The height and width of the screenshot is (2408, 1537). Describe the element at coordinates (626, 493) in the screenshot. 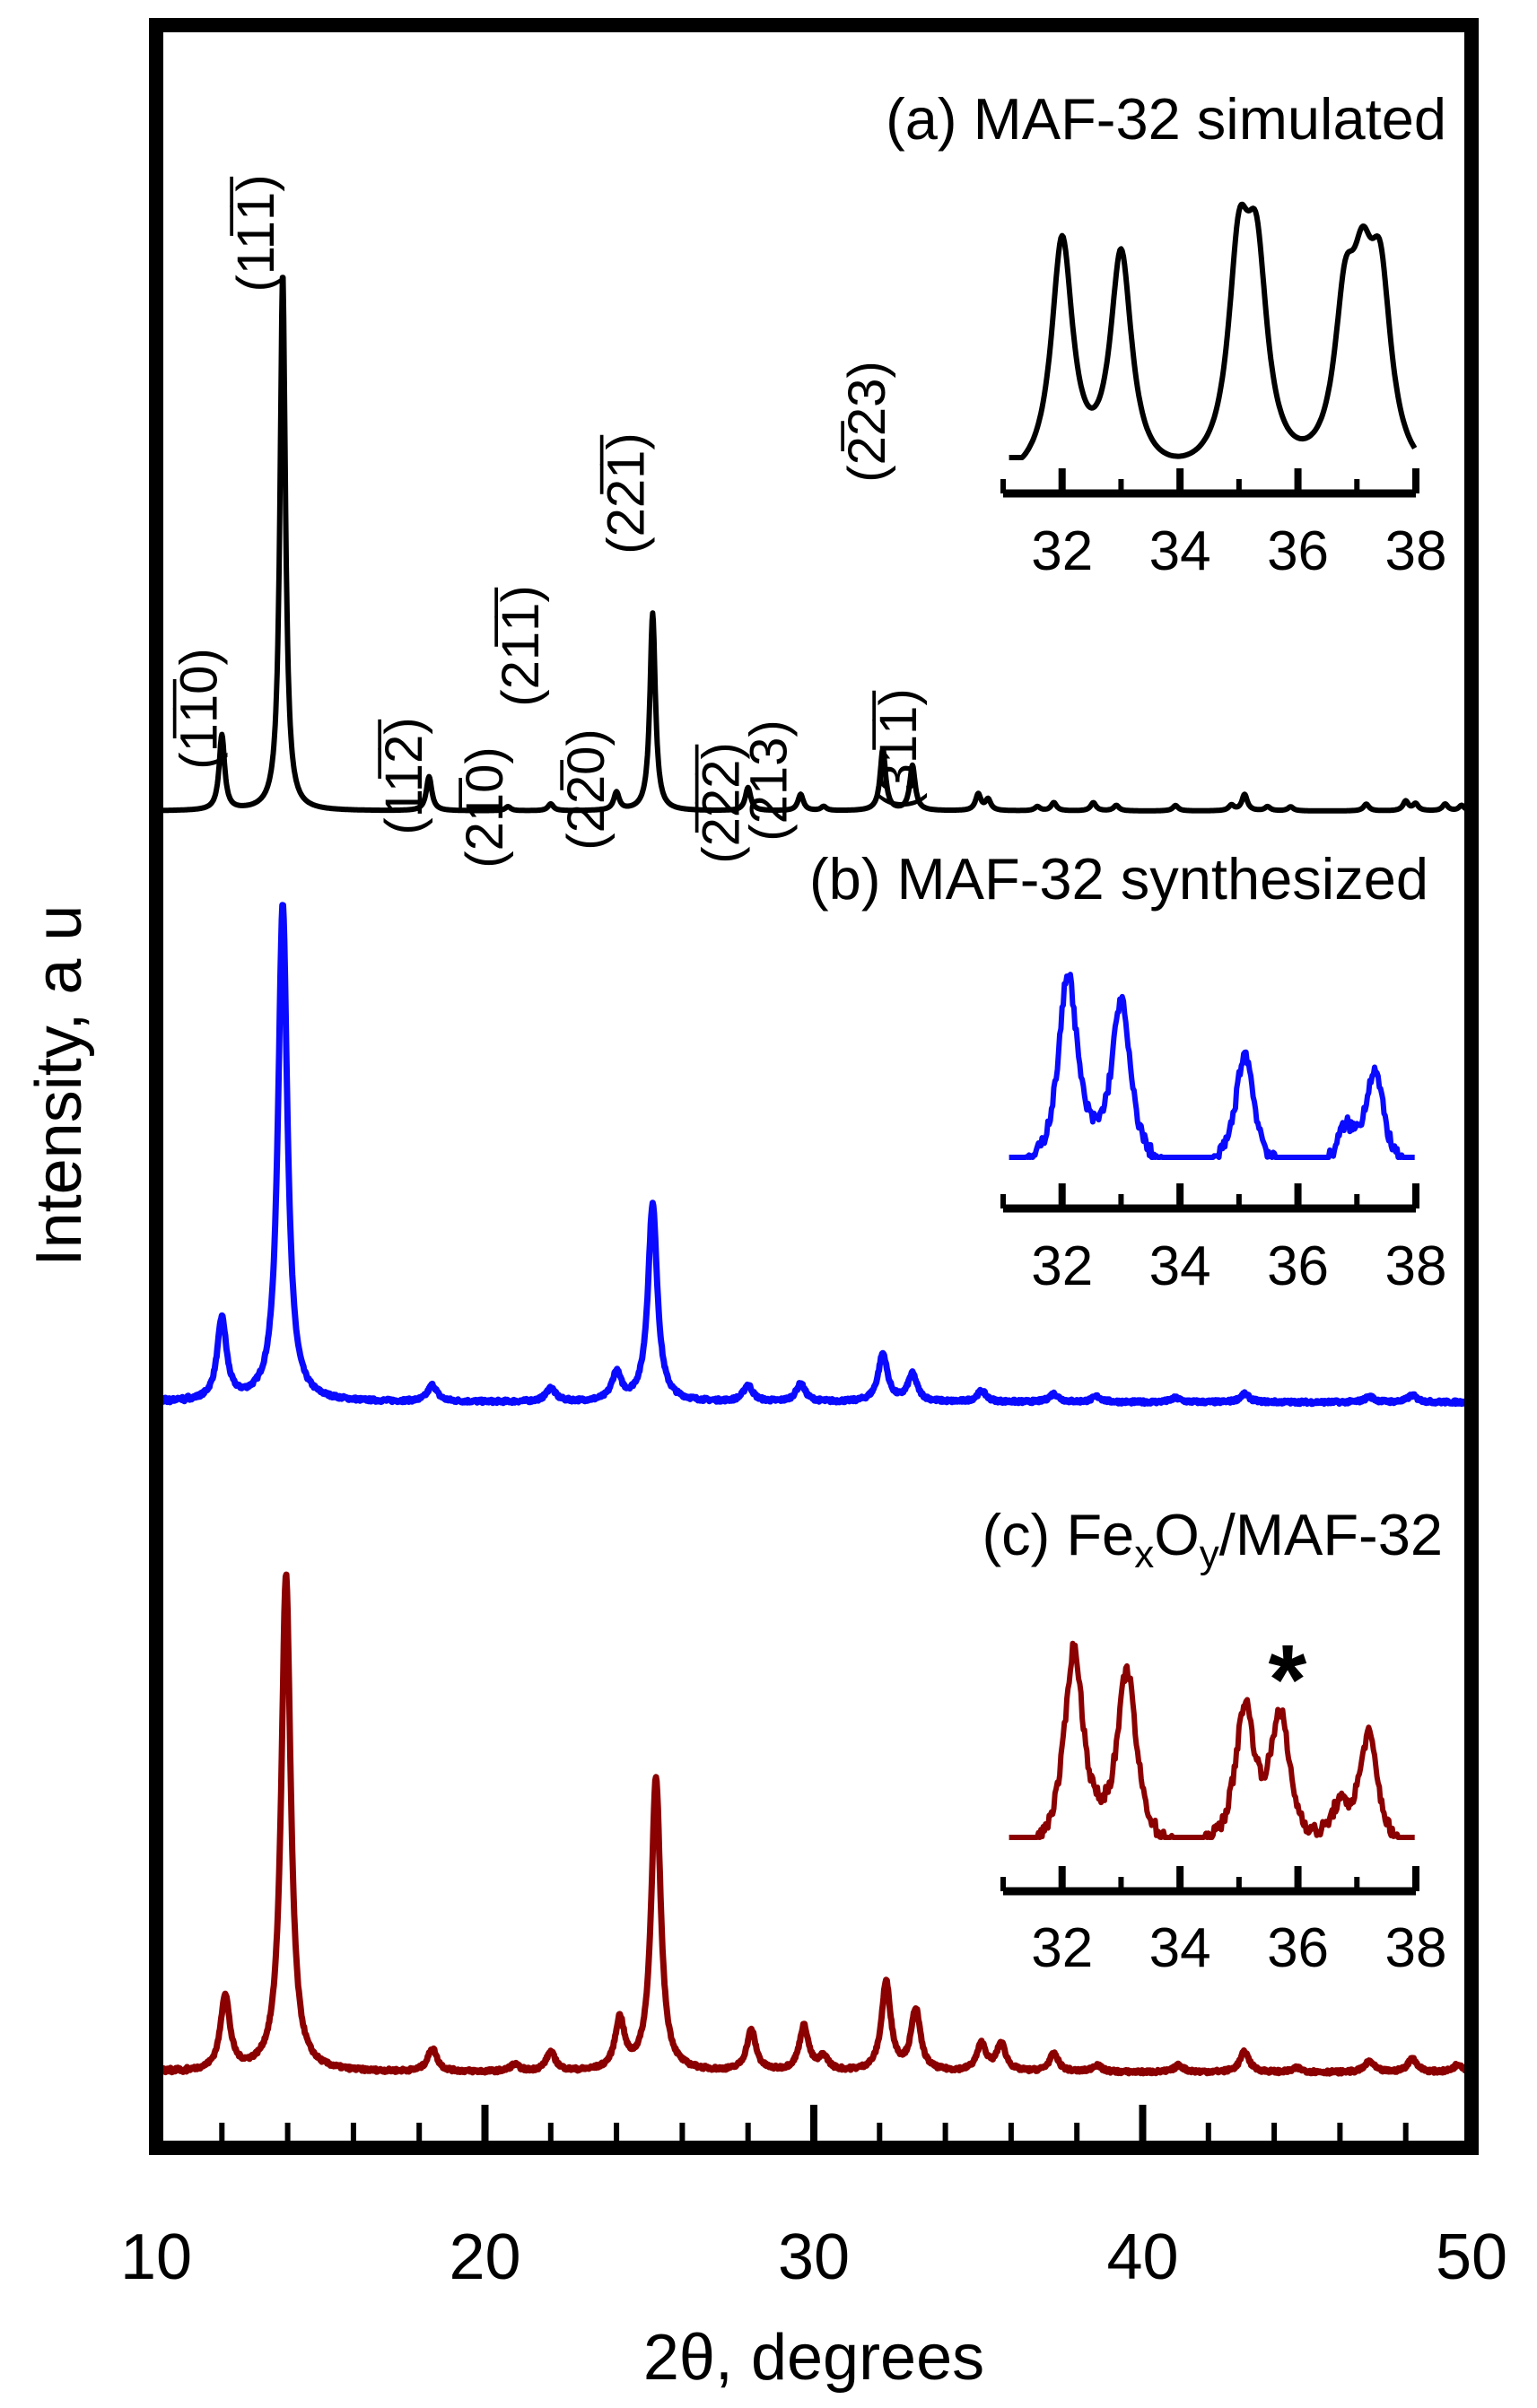

I see `reflection-label: (22̅1̅)` at that location.